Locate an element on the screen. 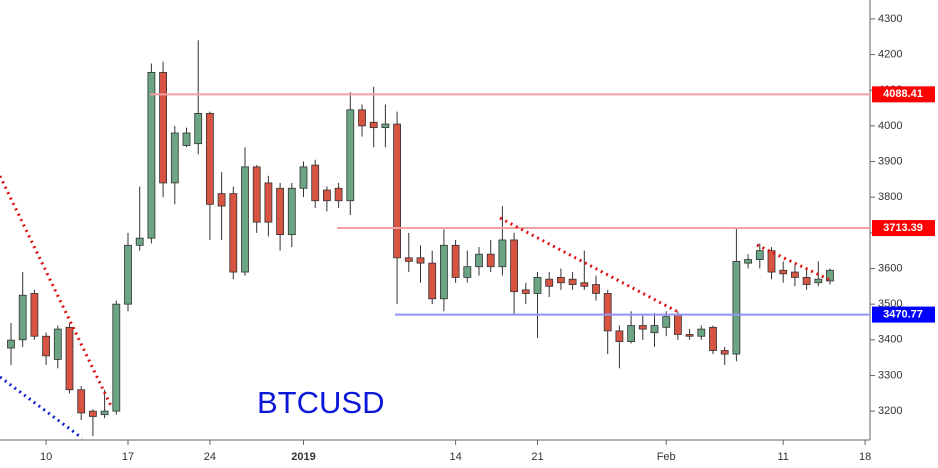 The image size is (938, 468). x-tick-label: 2019 is located at coordinates (303, 457).